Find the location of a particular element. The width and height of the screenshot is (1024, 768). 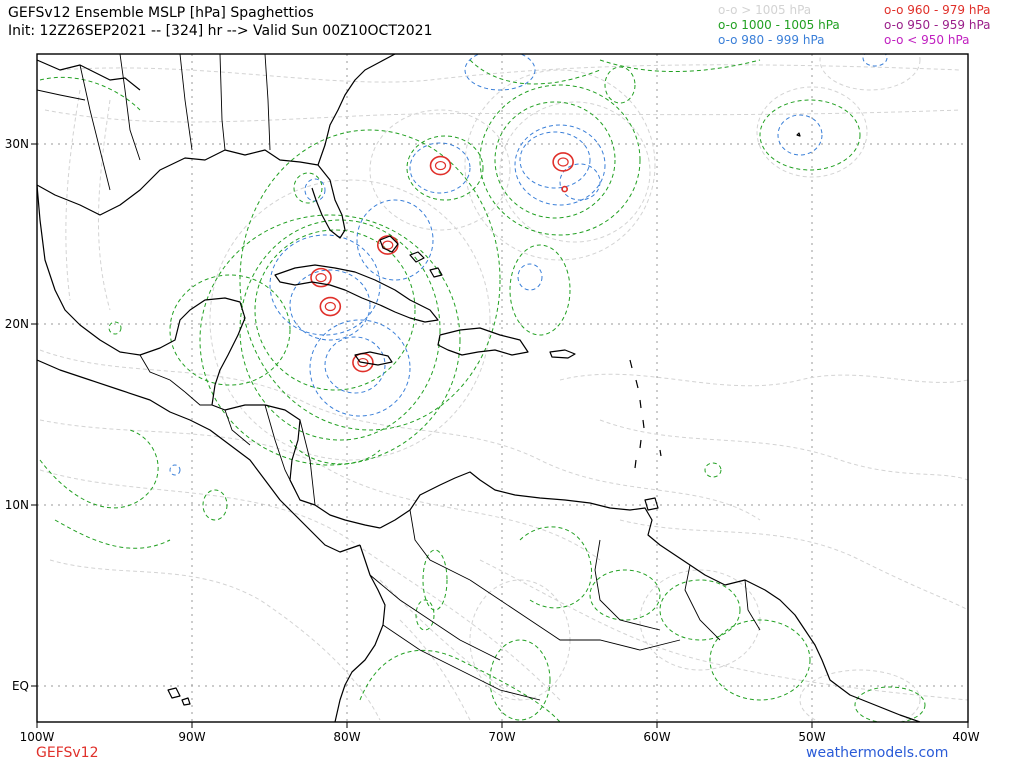

lon-label-90w: 90W is located at coordinates (191, 737).